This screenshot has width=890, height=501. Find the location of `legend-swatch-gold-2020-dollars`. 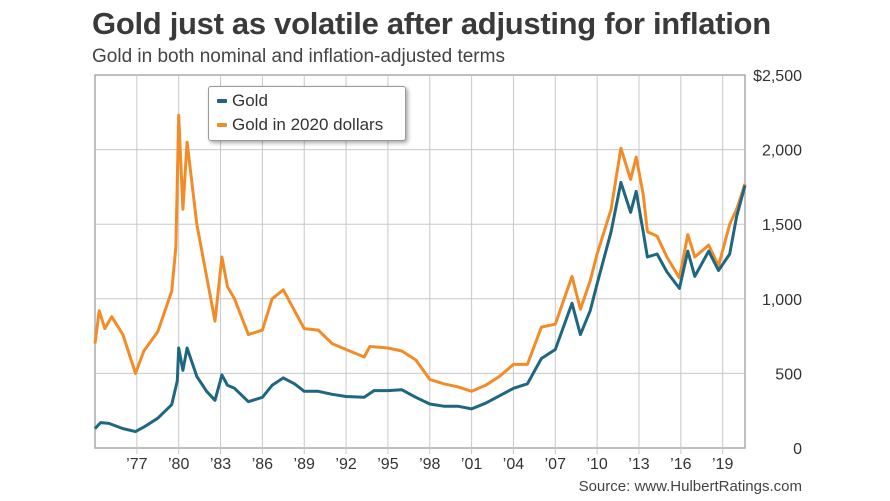

legend-swatch-gold-2020-dollars is located at coordinates (222, 125).